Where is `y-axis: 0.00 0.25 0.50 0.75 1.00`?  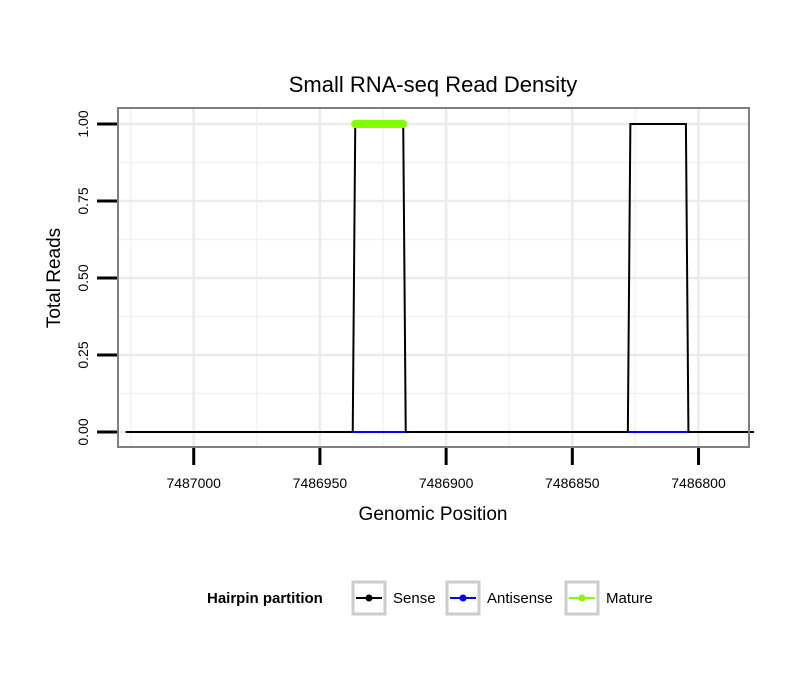 y-axis: 0.00 0.25 0.50 0.75 1.00 is located at coordinates (96, 278).